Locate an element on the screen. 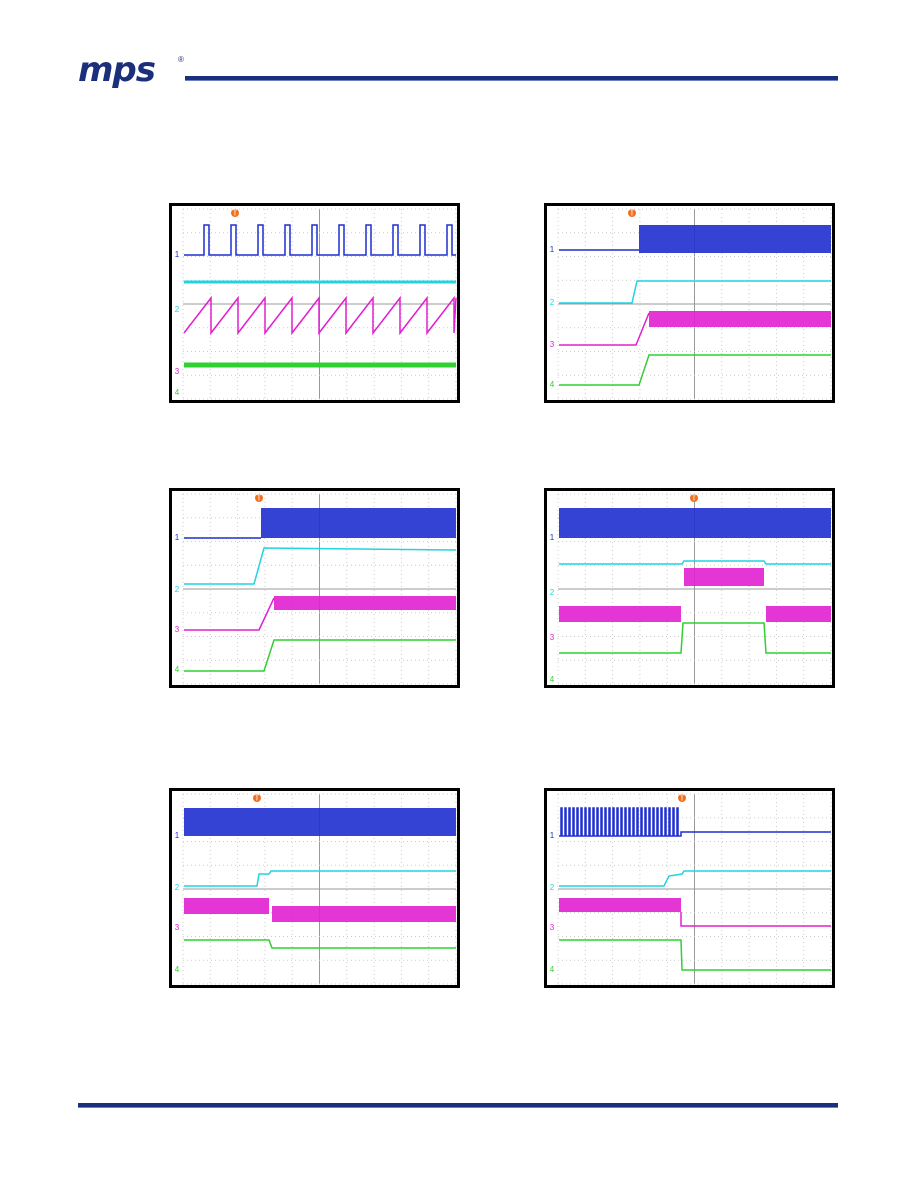 This screenshot has height=1188, width=918. header-rule is located at coordinates (511, 78).